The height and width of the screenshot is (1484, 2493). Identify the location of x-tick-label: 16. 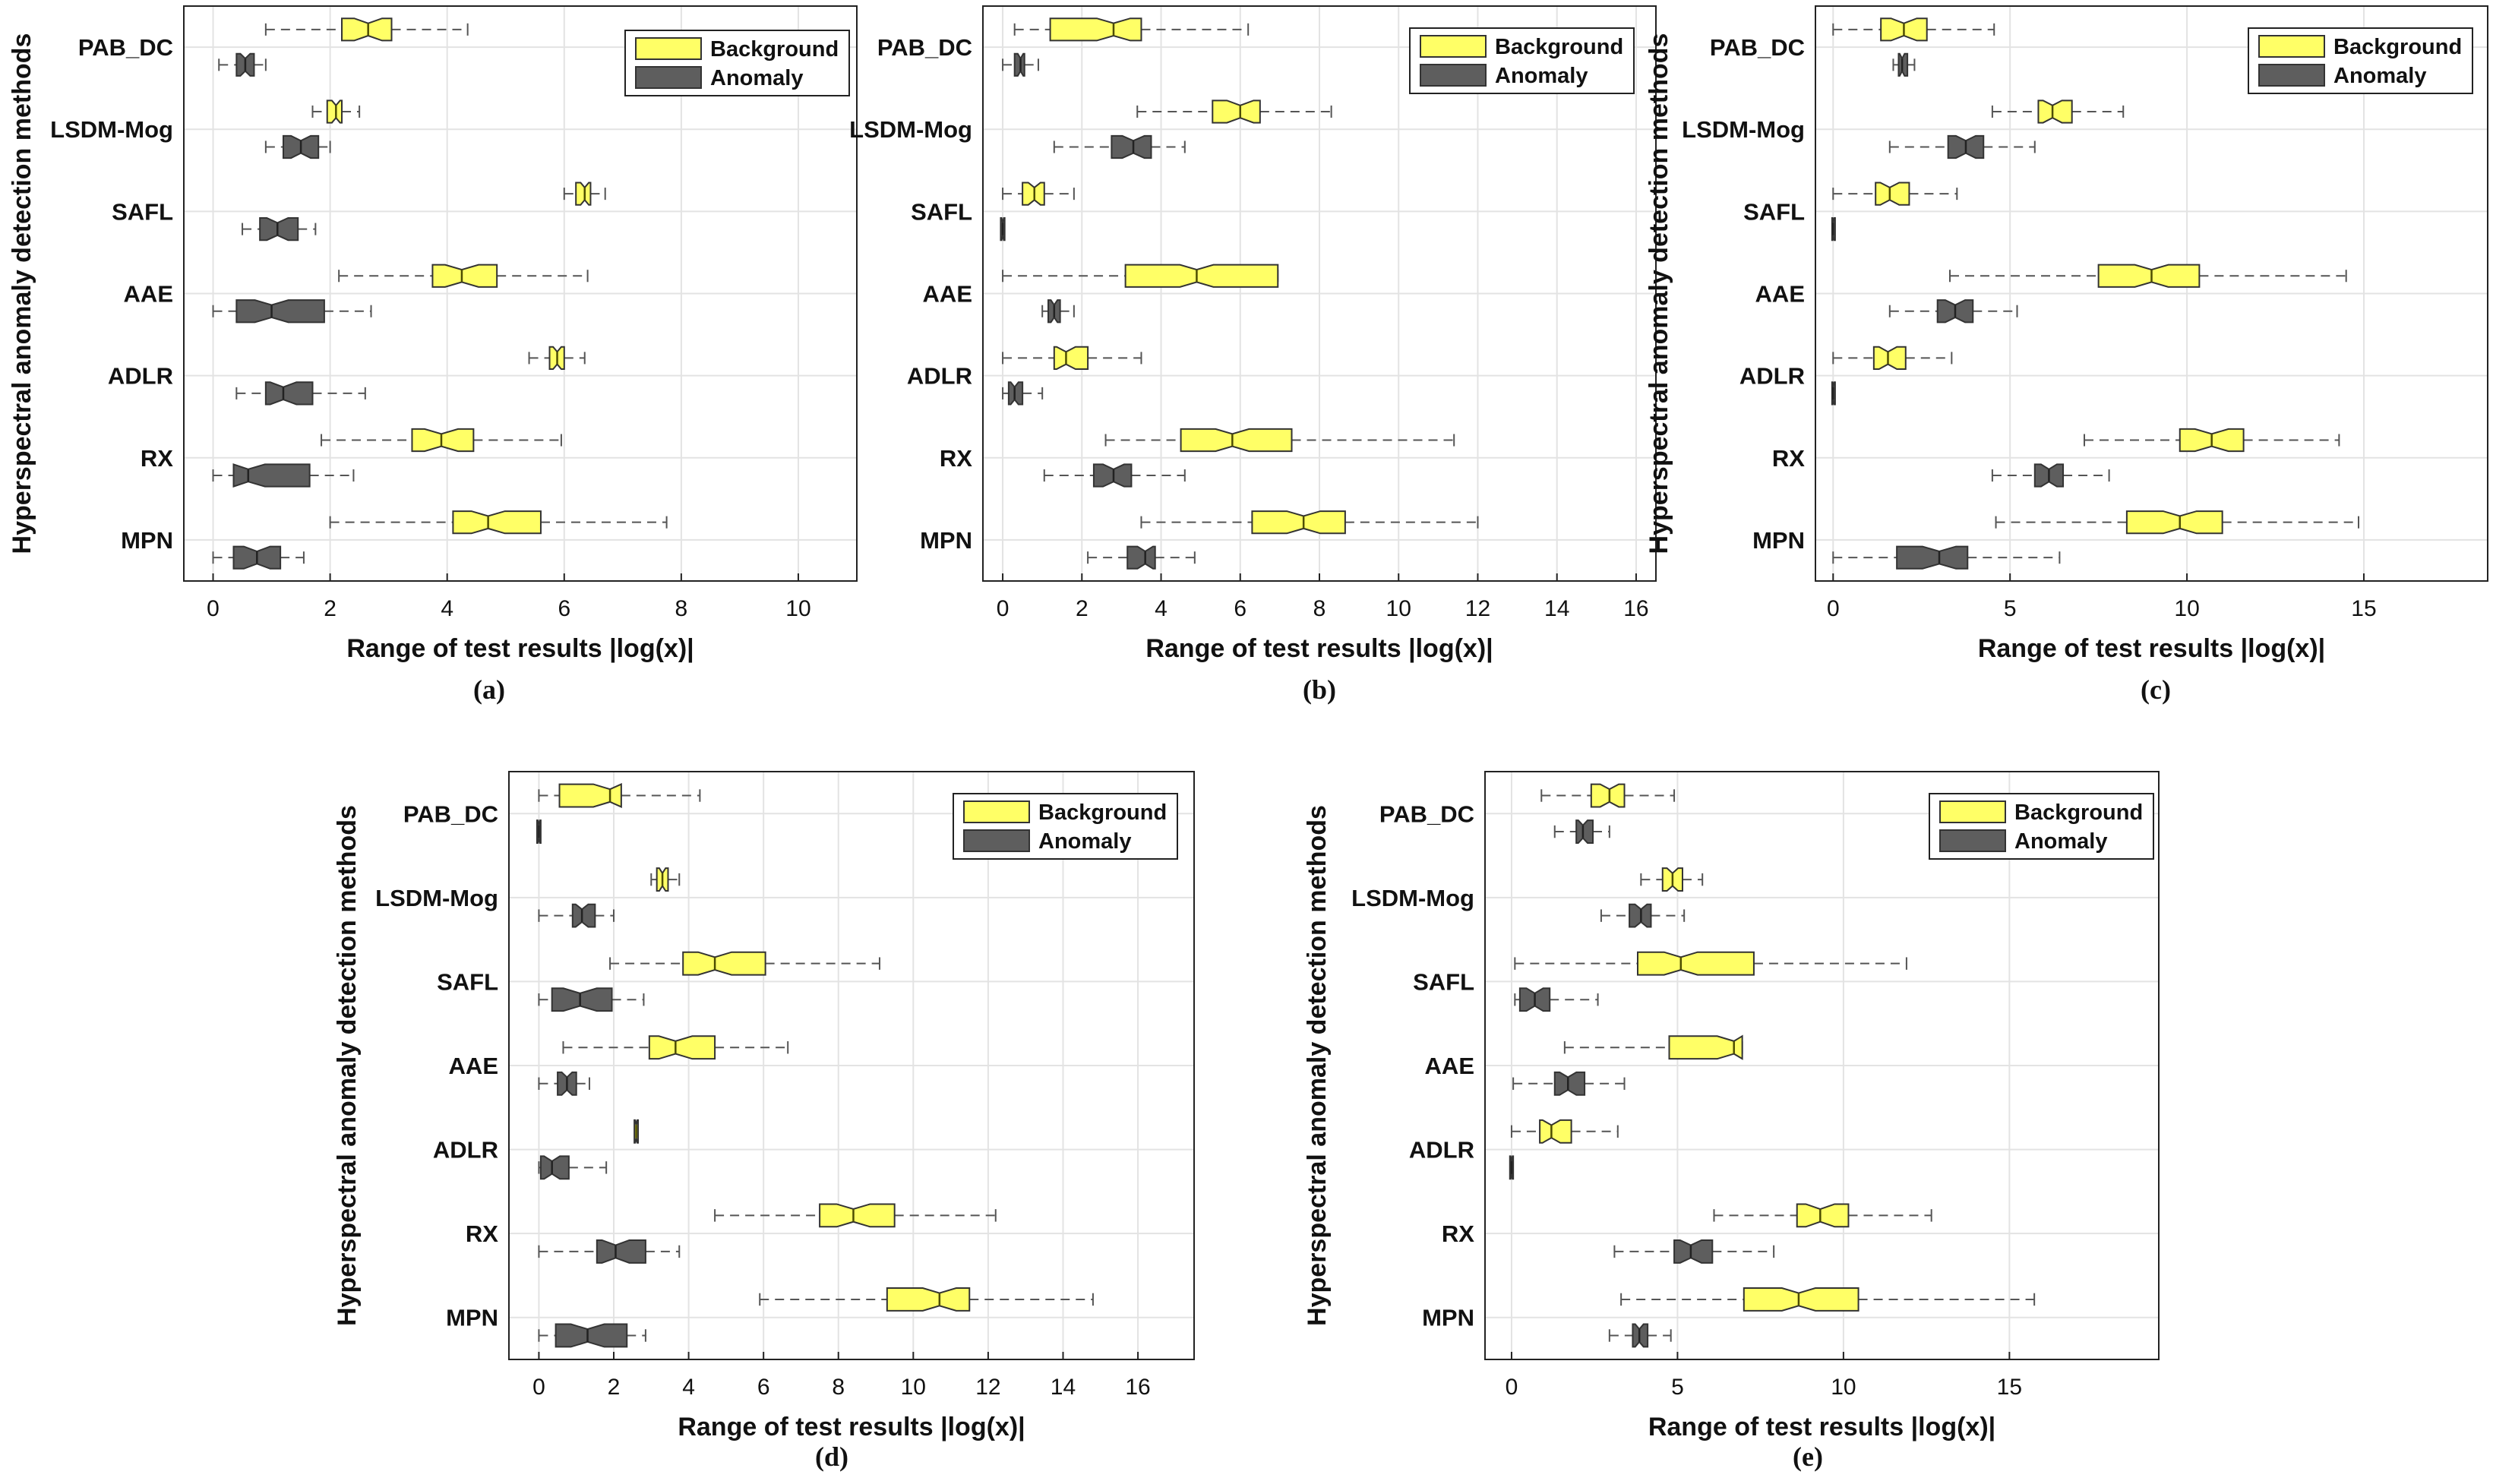
(1137, 1387).